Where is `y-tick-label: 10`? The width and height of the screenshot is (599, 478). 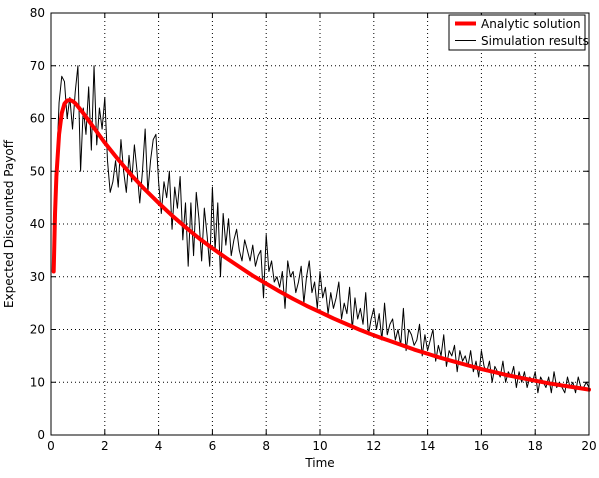 y-tick-label: 10 is located at coordinates (37, 382).